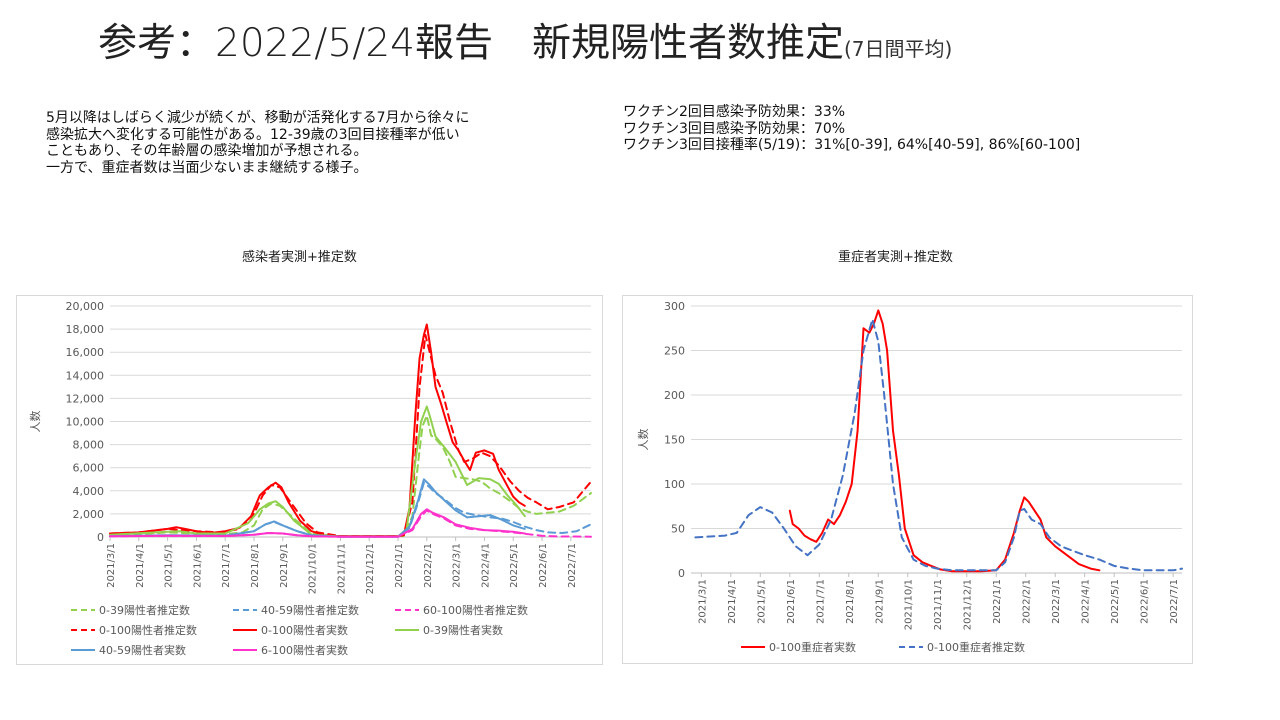 Image resolution: width=1280 pixels, height=720 pixels. What do you see at coordinates (304, 650) in the screenshot?
I see `legend-label: 6-100陽性者実数` at bounding box center [304, 650].